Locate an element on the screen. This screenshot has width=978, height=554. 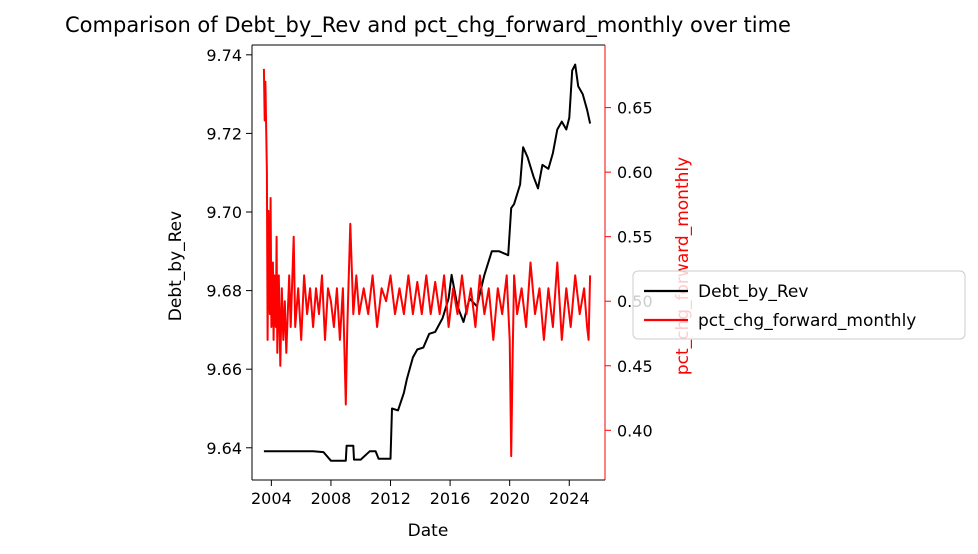
legend: Debt_by_Rev pct_chg_forward_monthly is located at coordinates (799, 305).